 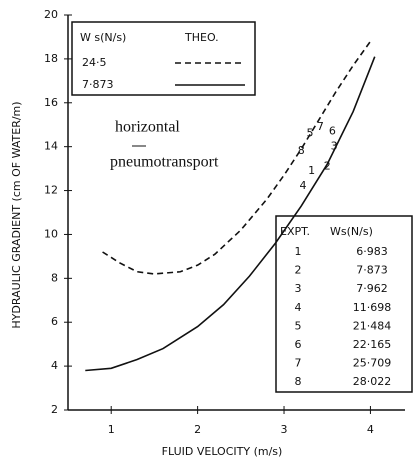 What do you see at coordinates (51, 233) in the screenshot?
I see `y-tick-label: 10` at bounding box center [51, 233].